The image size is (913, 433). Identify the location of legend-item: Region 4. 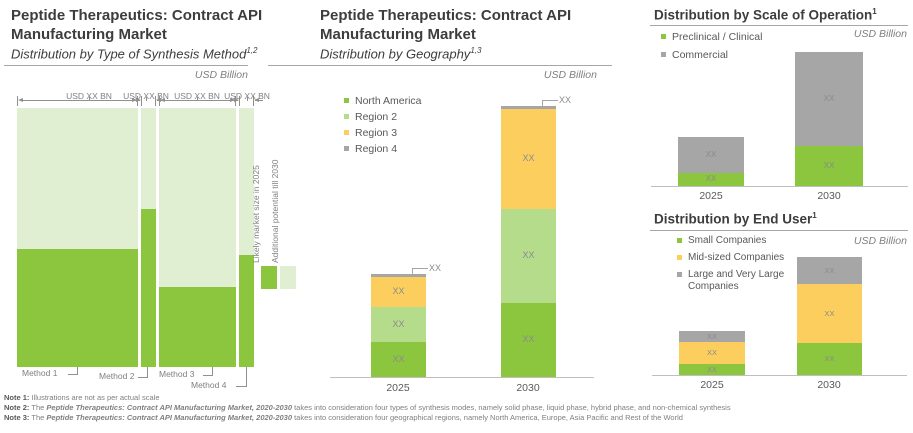
(383, 149).